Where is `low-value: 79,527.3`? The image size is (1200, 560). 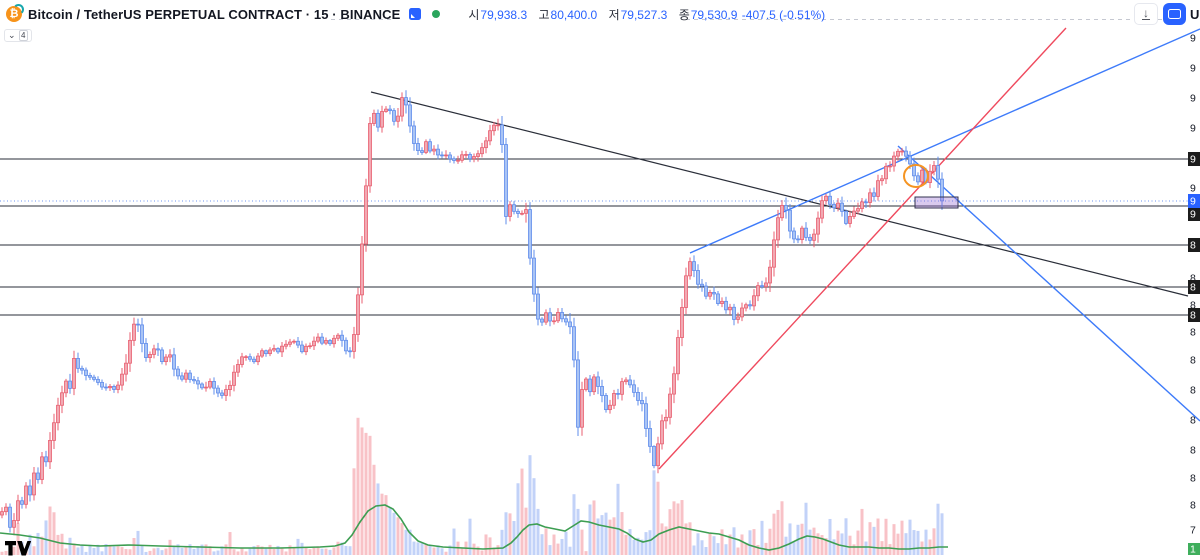
low-value: 79,527.3 is located at coordinates (644, 14).